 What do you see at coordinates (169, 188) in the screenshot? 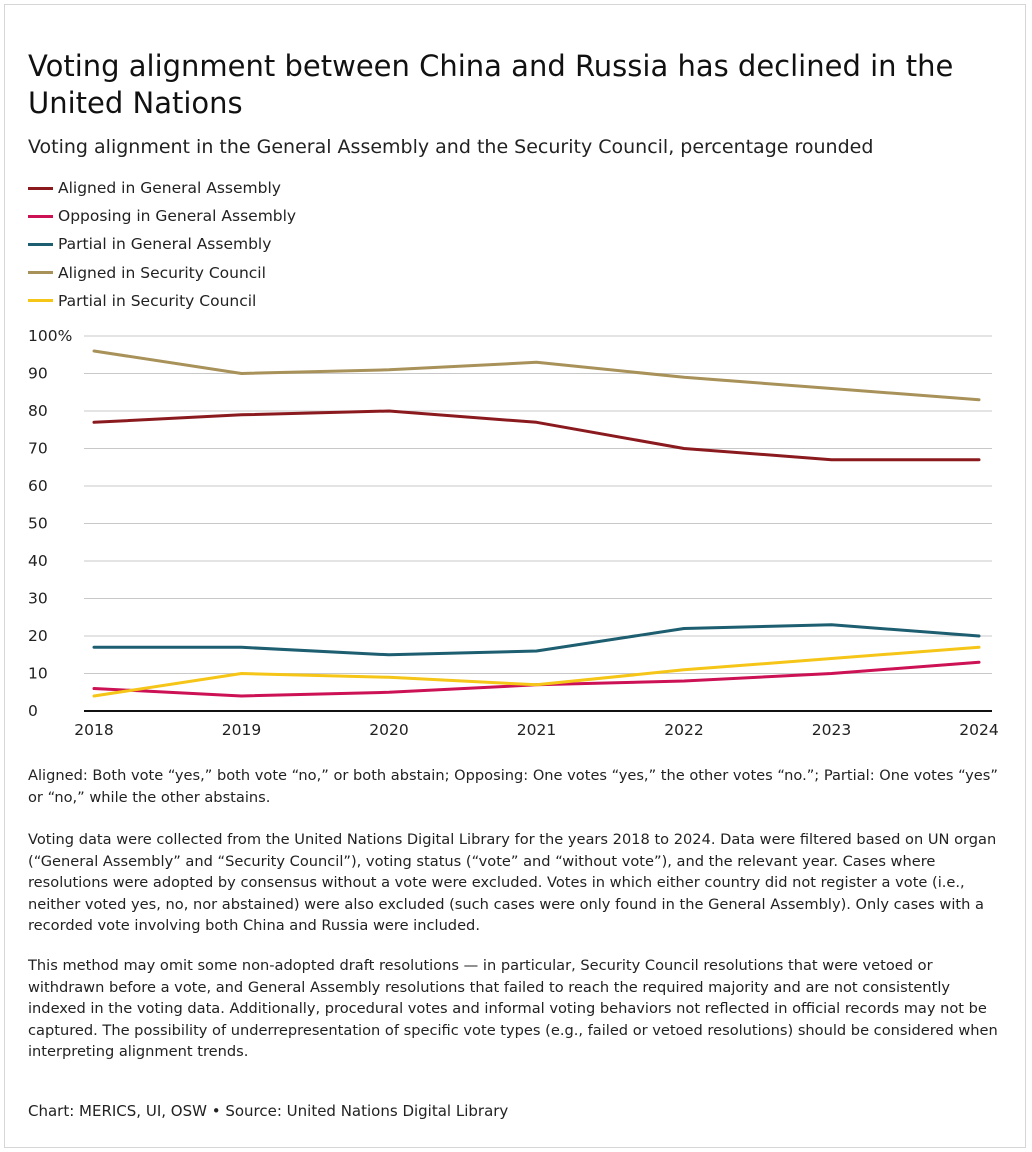
I see `legend-label: Aligned in General Assembly` at bounding box center [169, 188].